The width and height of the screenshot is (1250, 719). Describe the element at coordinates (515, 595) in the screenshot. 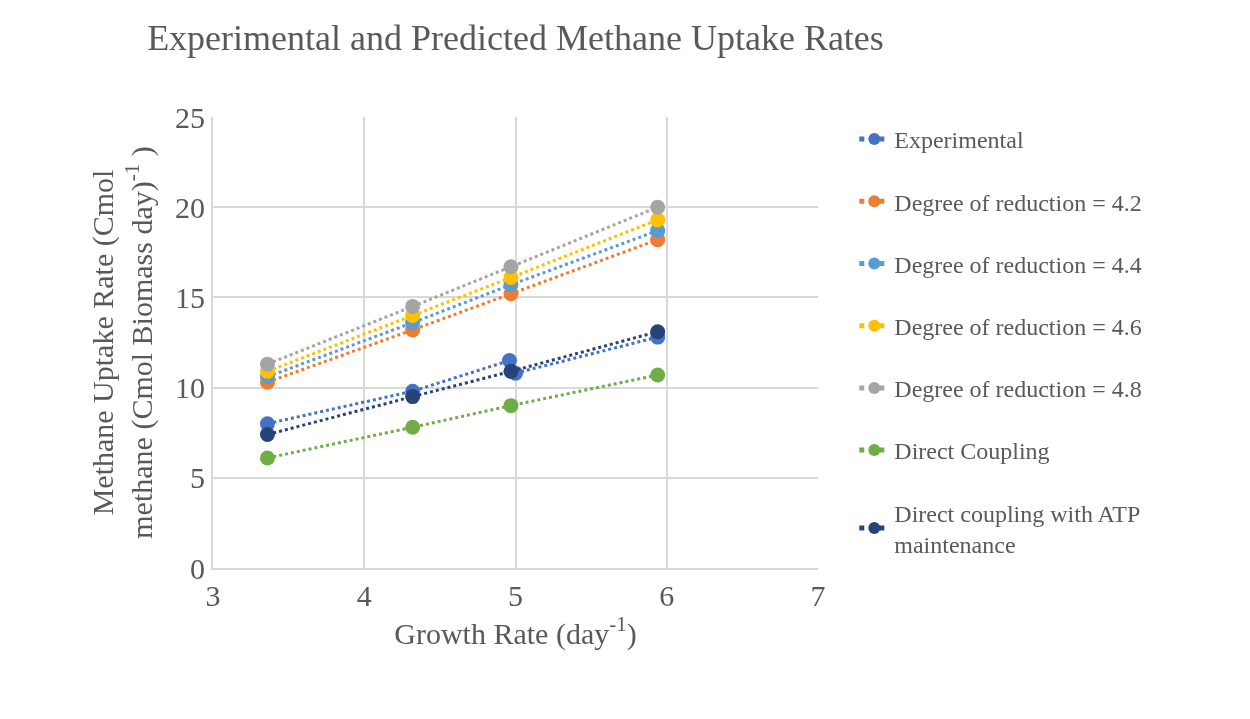

I see `x-tick-label: 5` at that location.